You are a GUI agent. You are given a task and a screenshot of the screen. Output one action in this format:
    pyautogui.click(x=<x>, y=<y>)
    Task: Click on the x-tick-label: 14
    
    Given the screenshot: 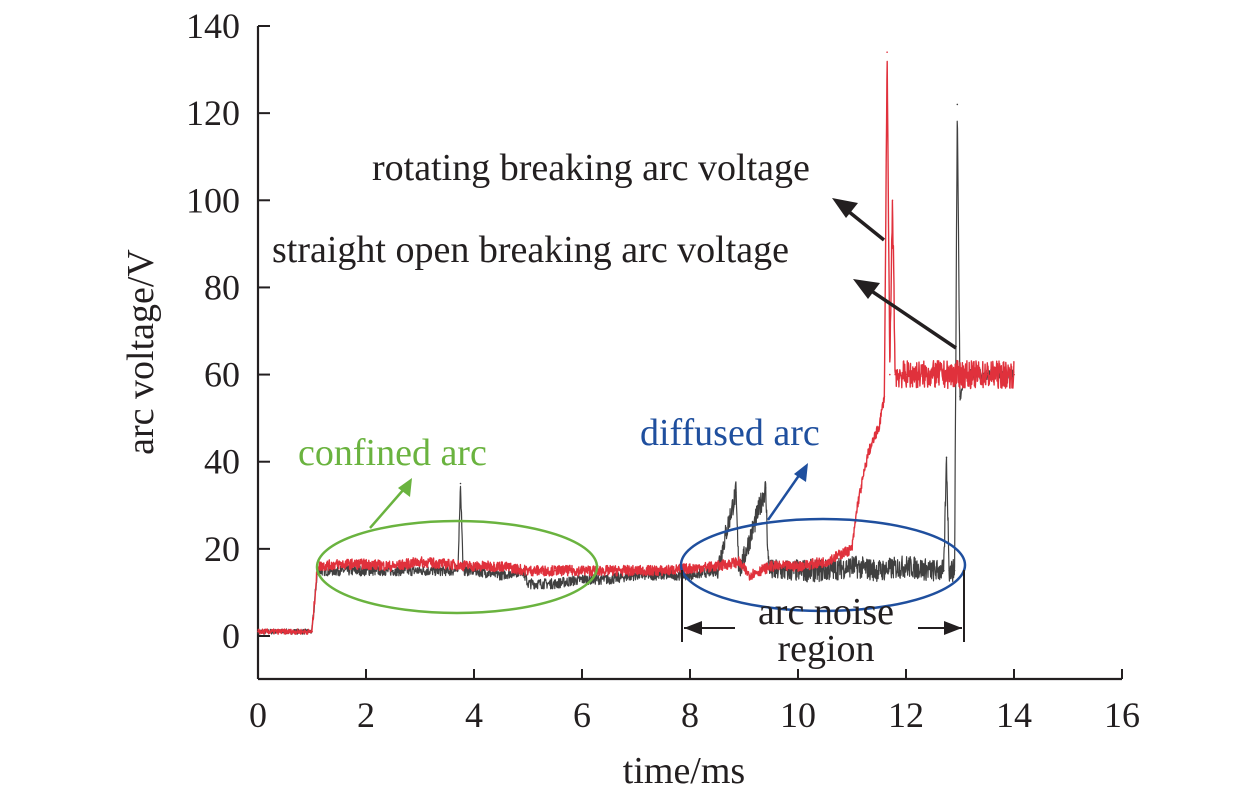 What is the action you would take?
    pyautogui.click(x=1014, y=715)
    